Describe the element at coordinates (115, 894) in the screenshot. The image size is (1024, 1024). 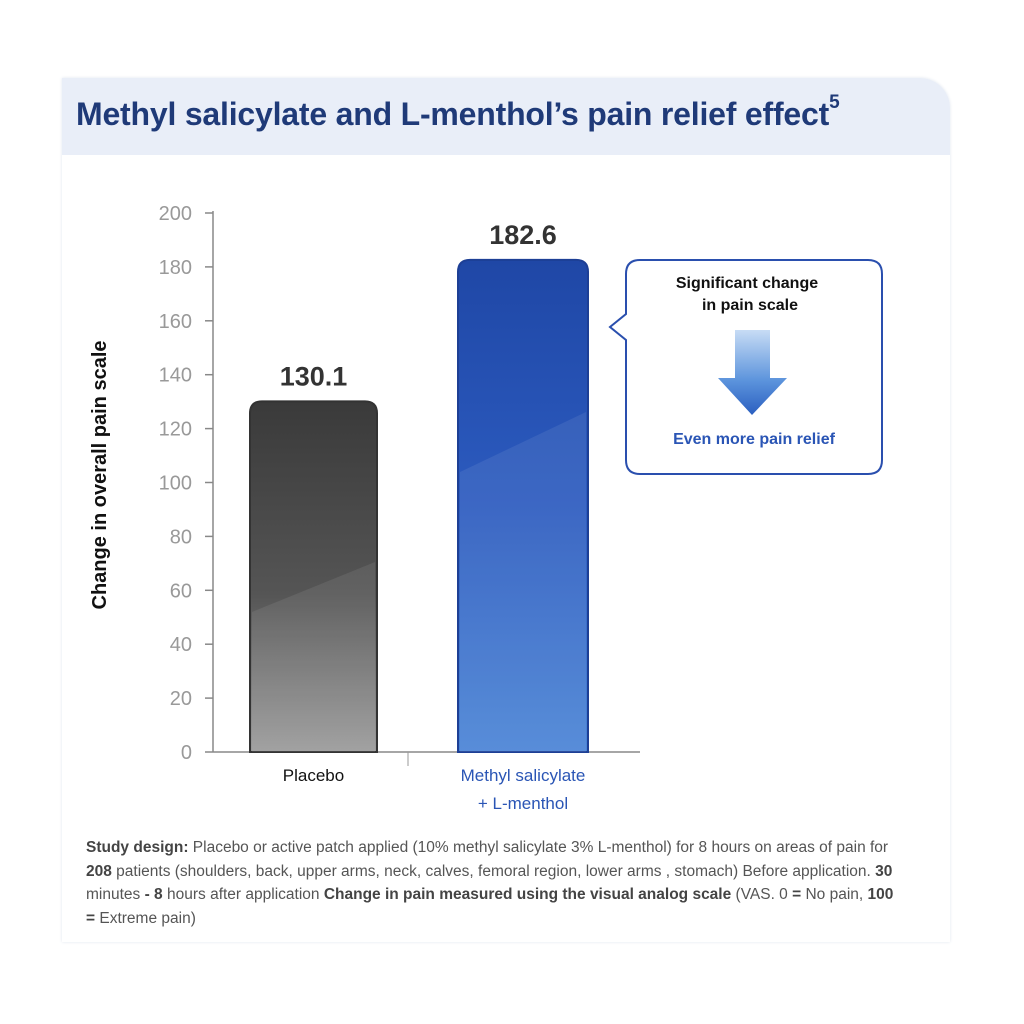
I see `note-text: minutes` at that location.